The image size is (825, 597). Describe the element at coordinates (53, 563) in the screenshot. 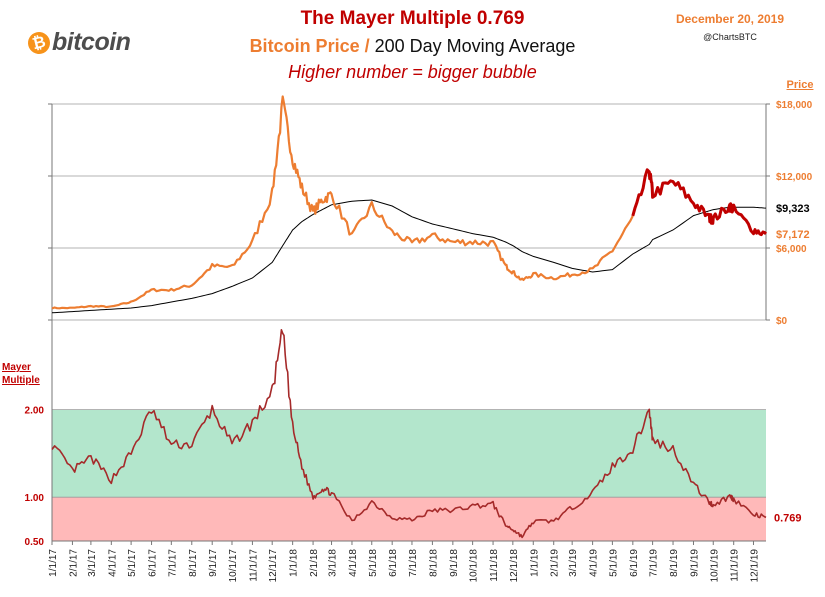

I see `x-tick-label: 1/1/17` at that location.